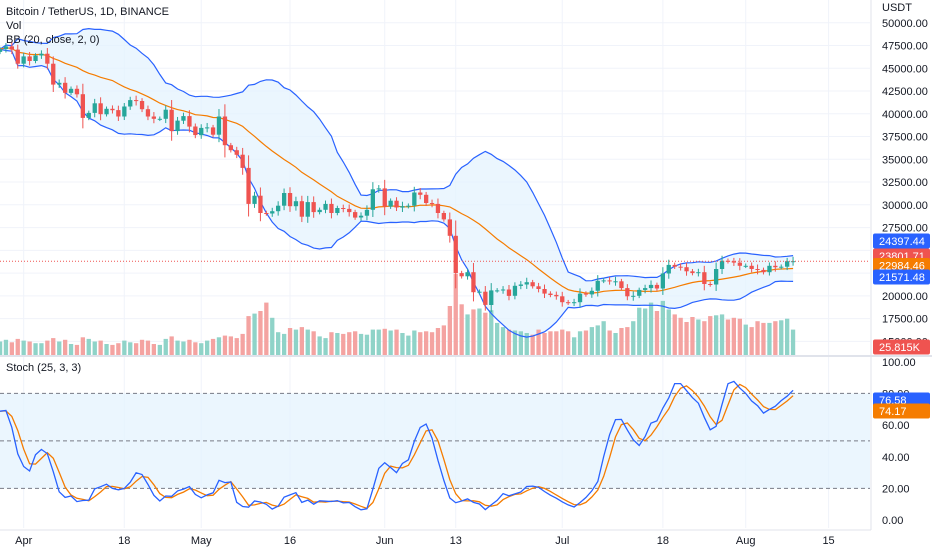 The image size is (932, 550). I want to click on price-tick-label: 30000.00, so click(905, 206).